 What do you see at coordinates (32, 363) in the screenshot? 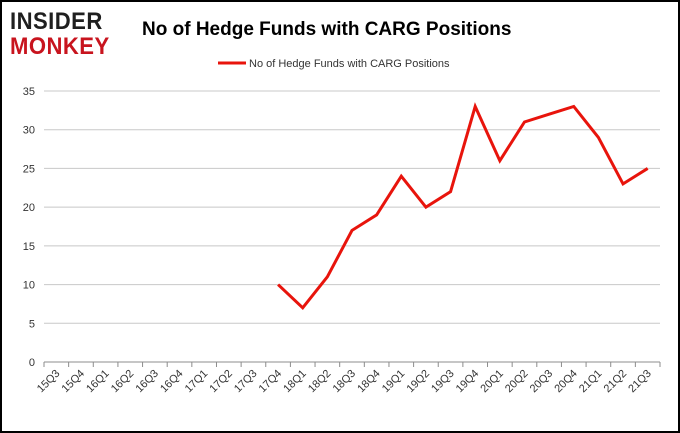
I see `y-tick-label: 0` at bounding box center [32, 363].